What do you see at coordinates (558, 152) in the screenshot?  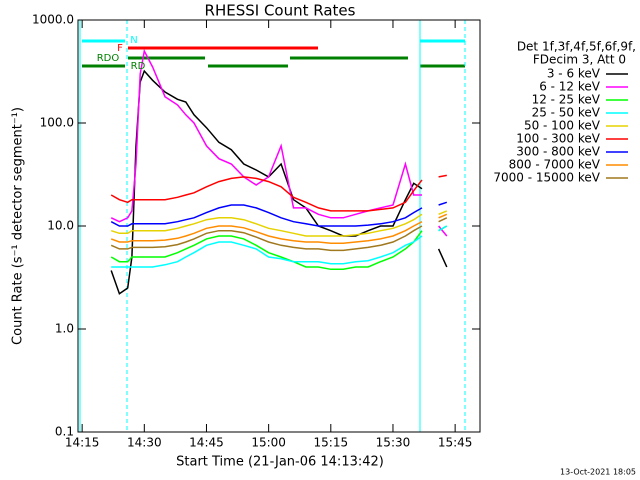 I see `legend-label: 300 - 800 keV` at bounding box center [558, 152].